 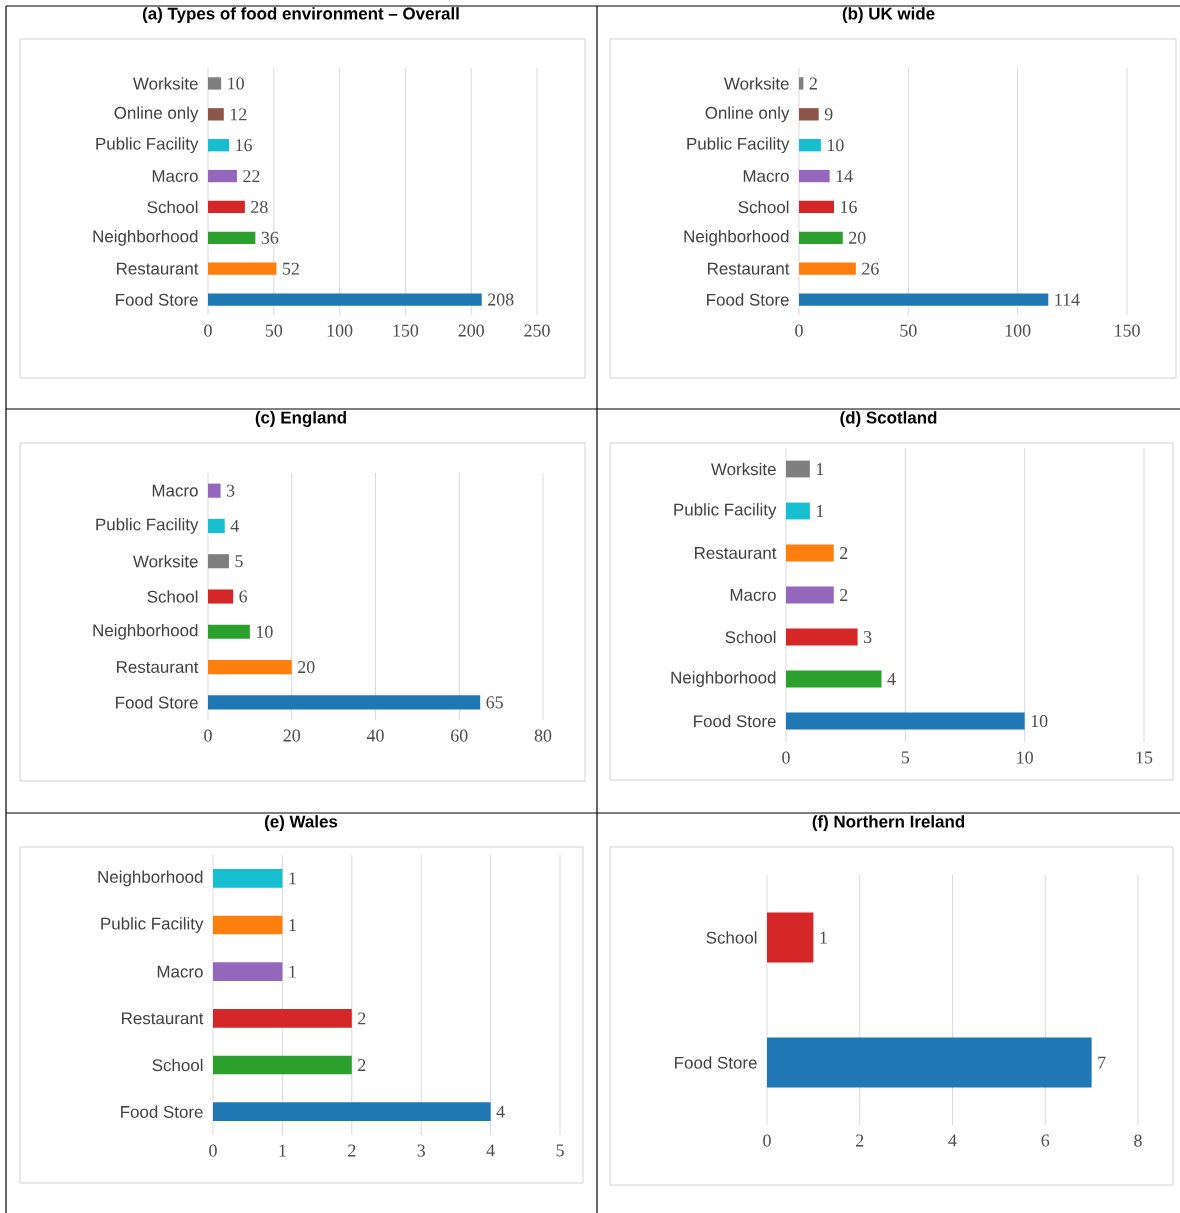 I want to click on data-label: 36, so click(x=270, y=237).